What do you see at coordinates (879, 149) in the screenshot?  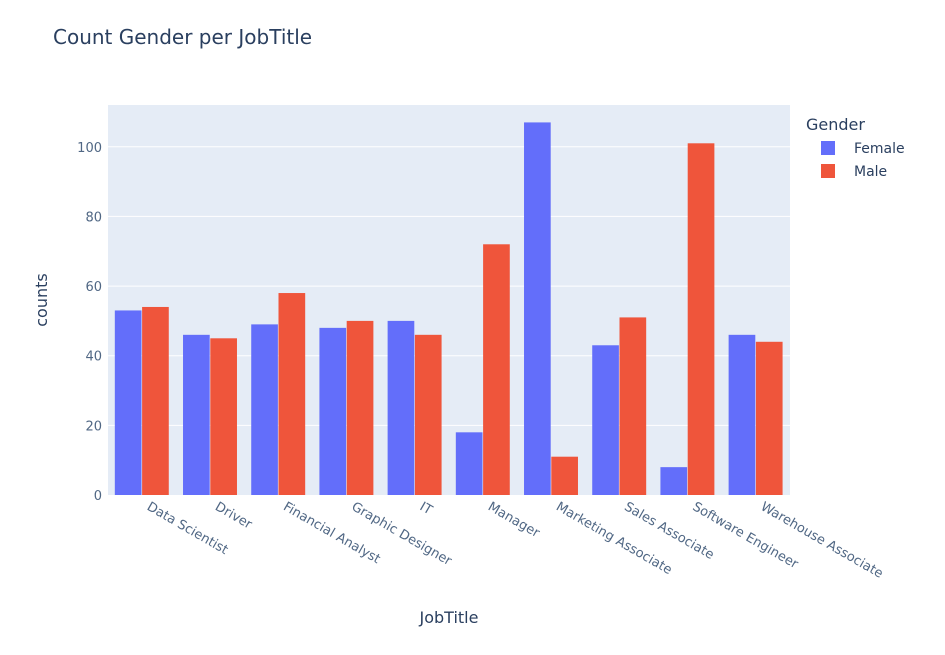 I see `legend-label: Female` at bounding box center [879, 149].